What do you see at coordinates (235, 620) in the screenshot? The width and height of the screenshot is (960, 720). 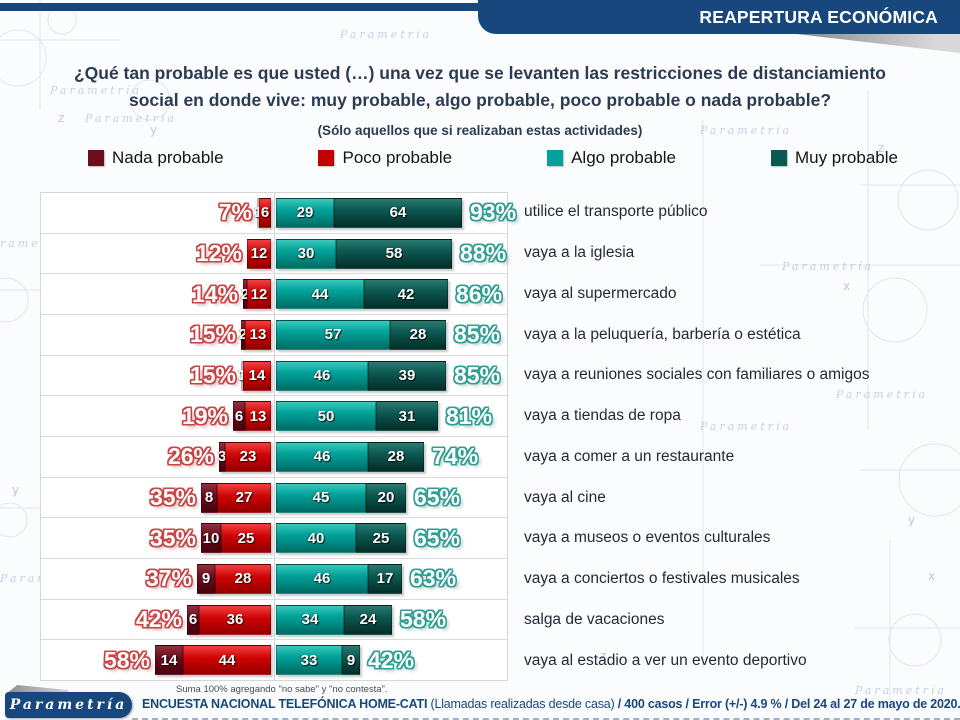 I see `bar-segment-value: 36` at bounding box center [235, 620].